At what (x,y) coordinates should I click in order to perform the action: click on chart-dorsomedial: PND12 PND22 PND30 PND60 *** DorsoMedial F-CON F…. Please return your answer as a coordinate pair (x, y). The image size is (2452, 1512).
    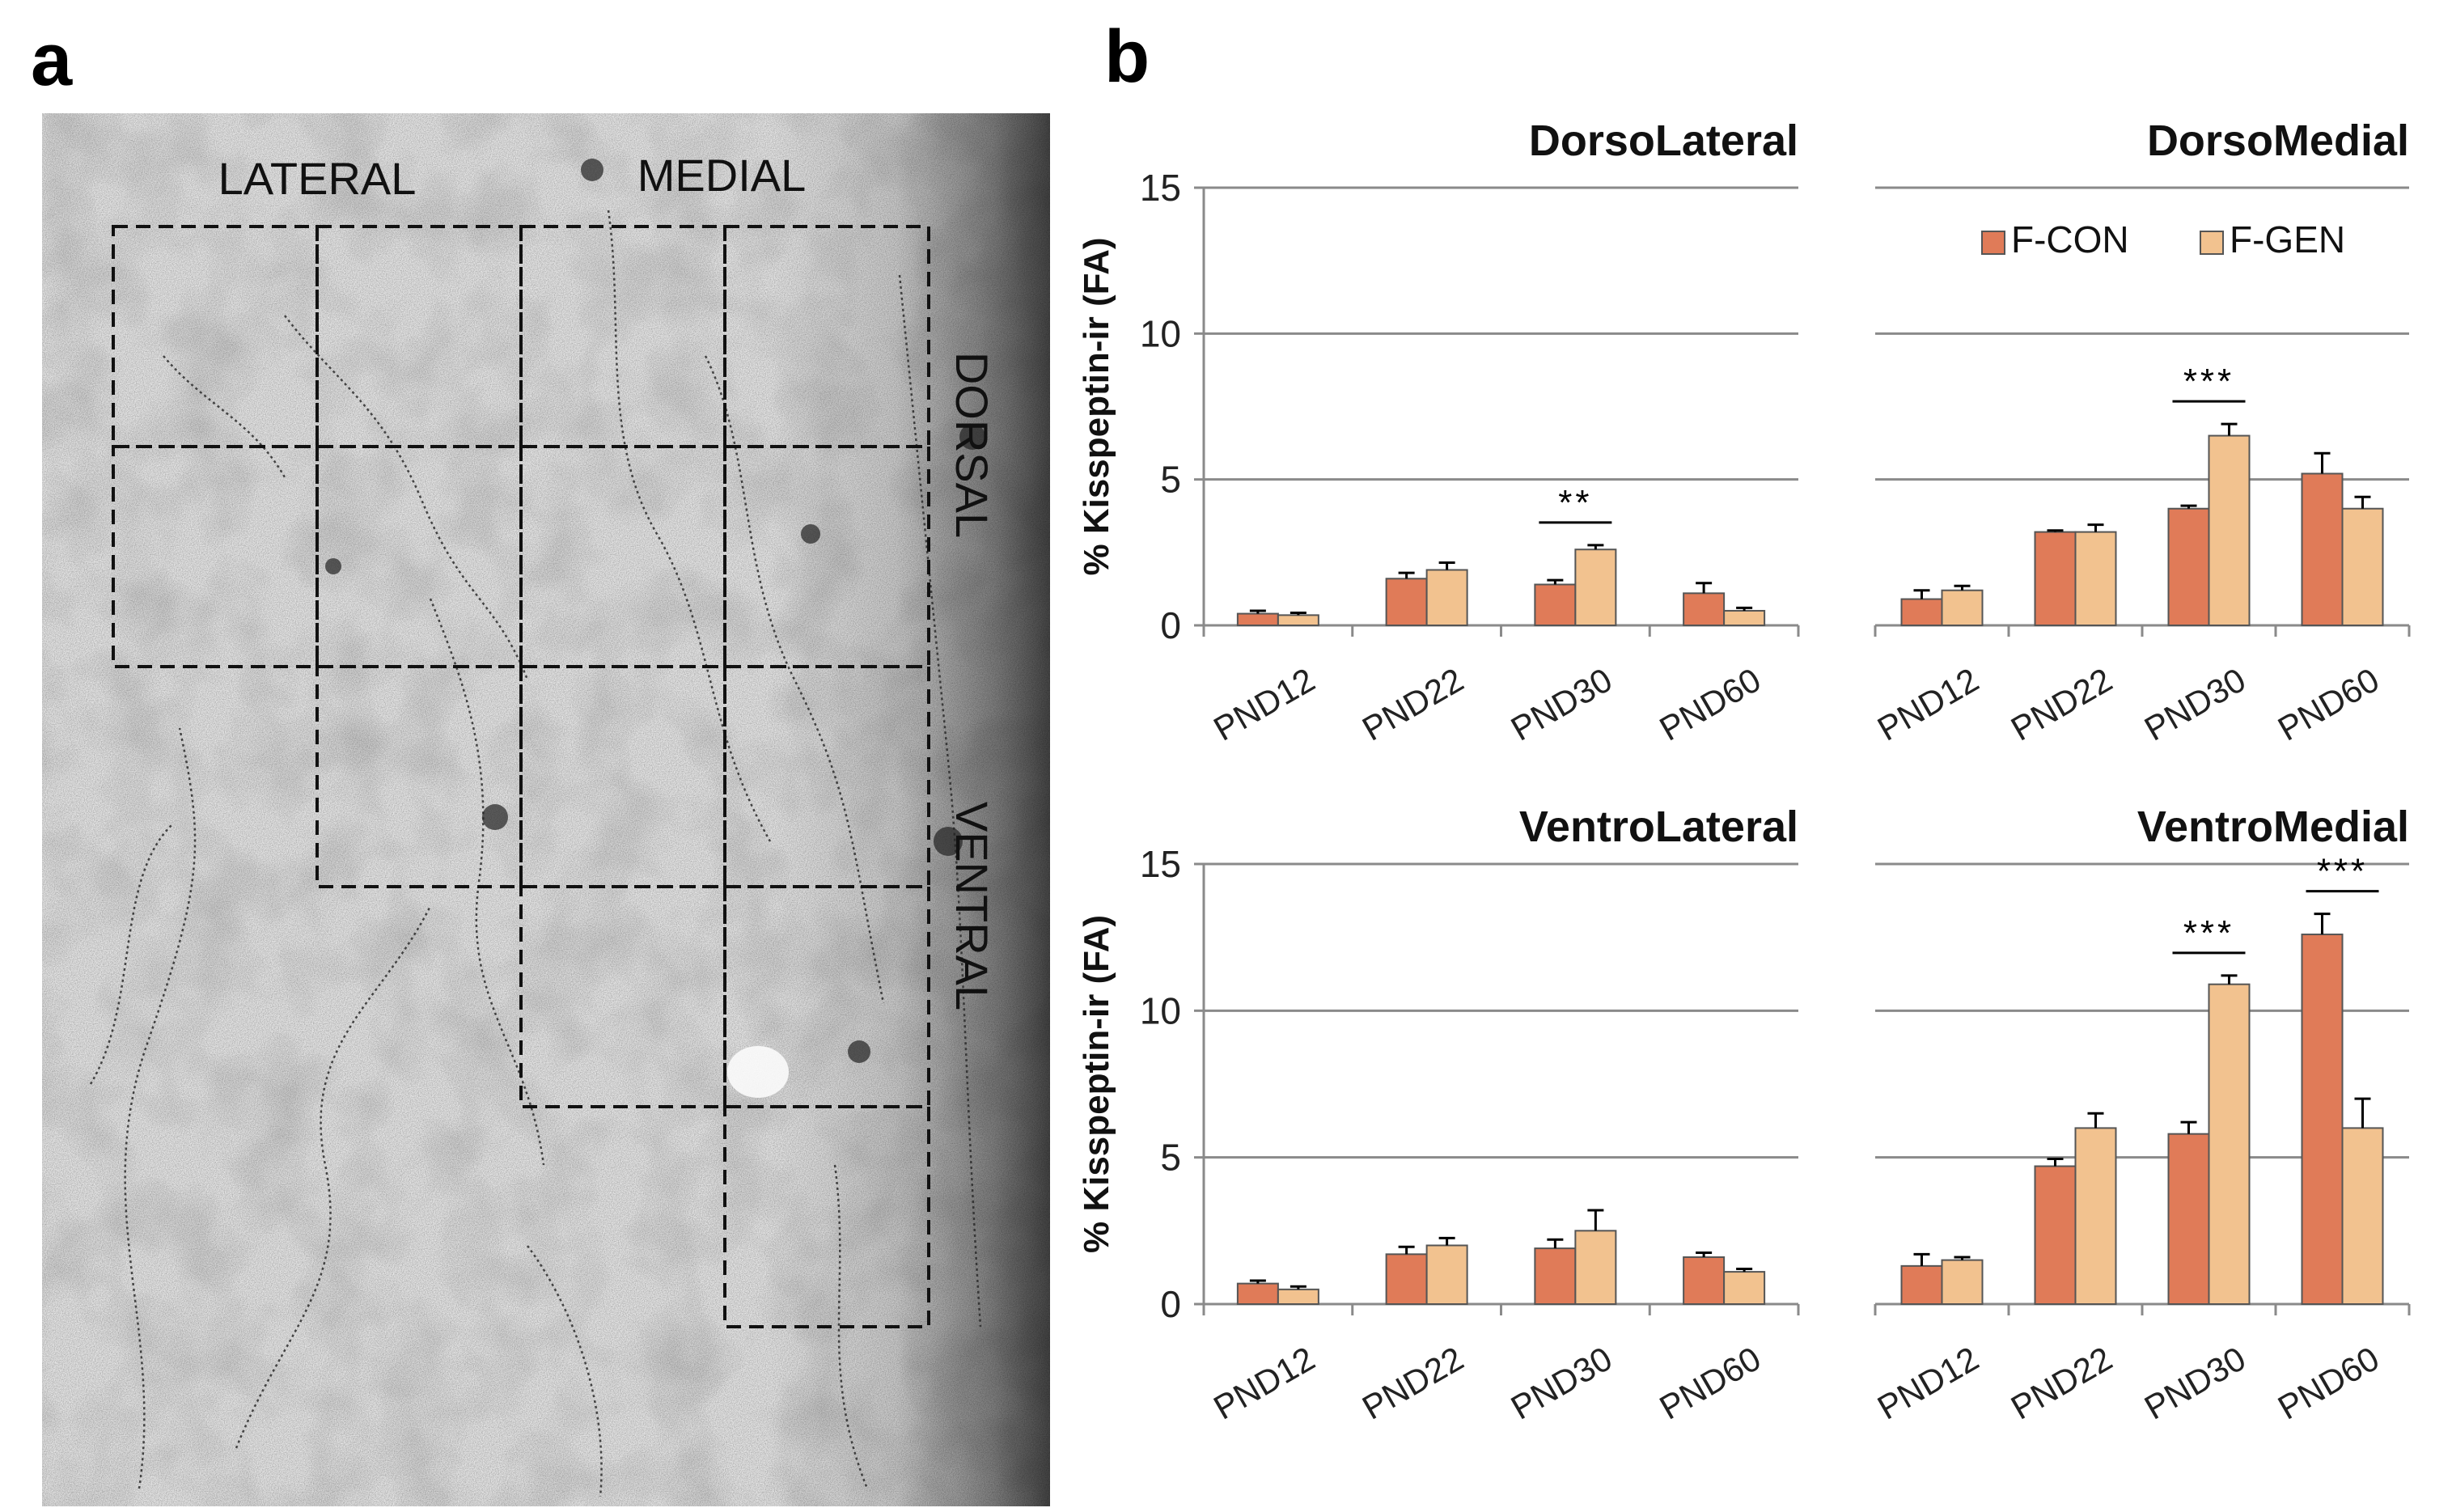
    Looking at the image, I should click on (2141, 432).